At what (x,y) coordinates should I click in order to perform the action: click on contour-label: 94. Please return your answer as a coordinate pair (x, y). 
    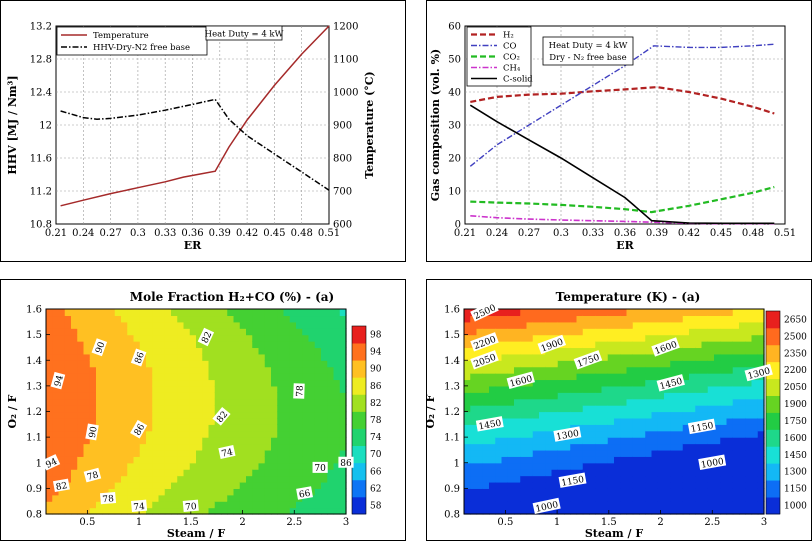
    Looking at the image, I should click on (51, 464).